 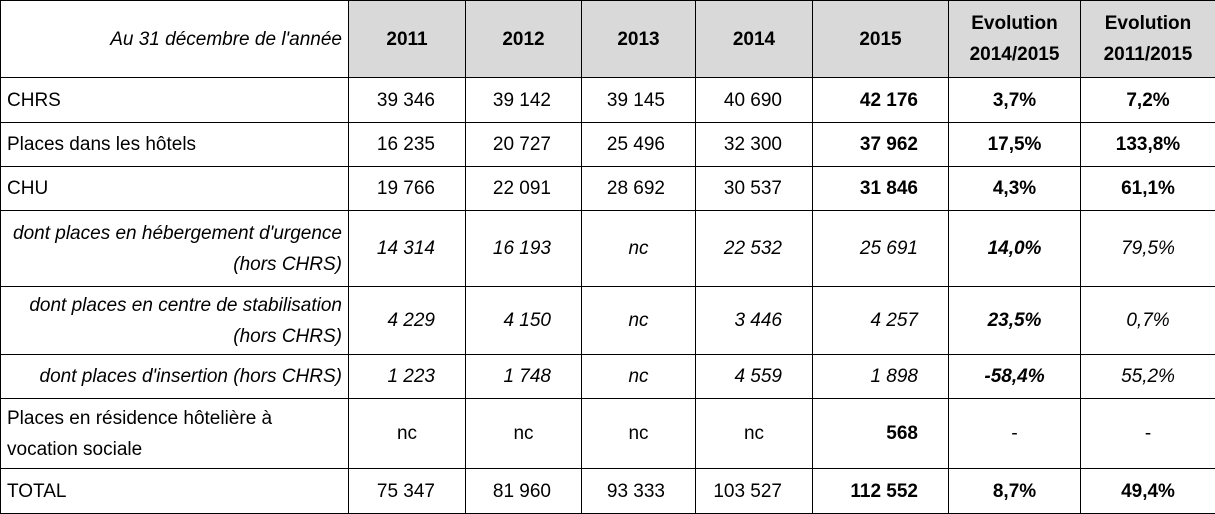 I want to click on column-header: 2013, so click(x=639, y=39).